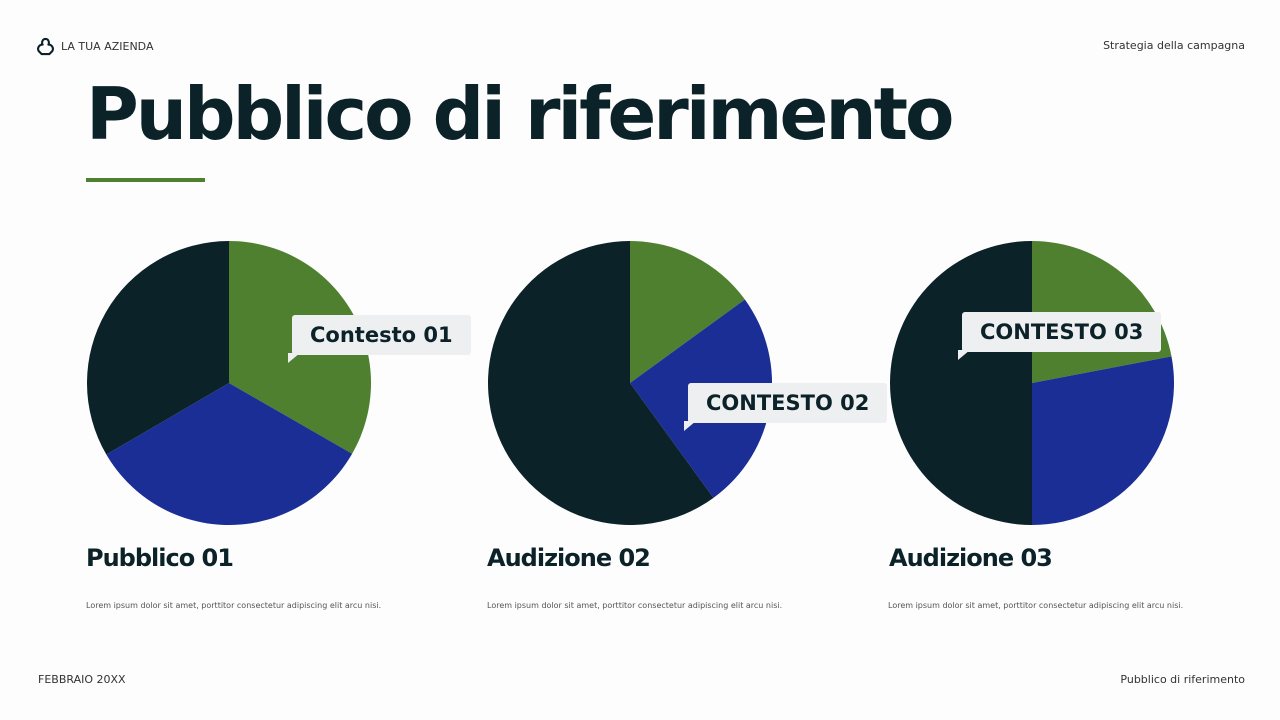 Image resolution: width=1280 pixels, height=720 pixels. Describe the element at coordinates (569, 558) in the screenshot. I see `chart-2-title: Audizione 02` at that location.